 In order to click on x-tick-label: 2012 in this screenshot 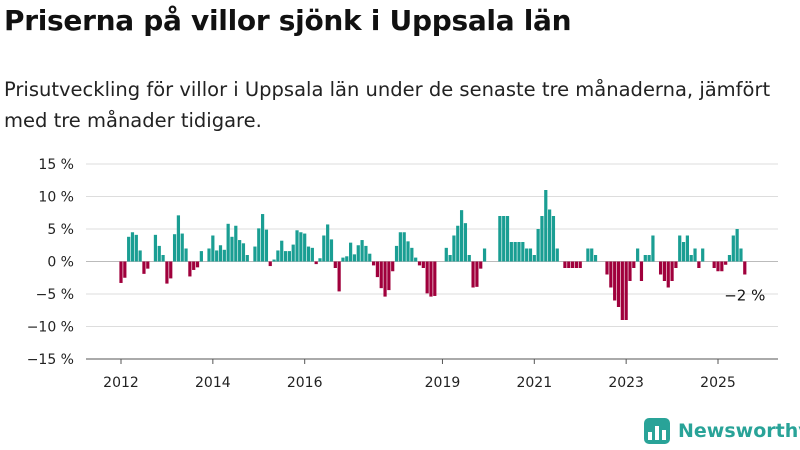, I will do `click(121, 383)`.